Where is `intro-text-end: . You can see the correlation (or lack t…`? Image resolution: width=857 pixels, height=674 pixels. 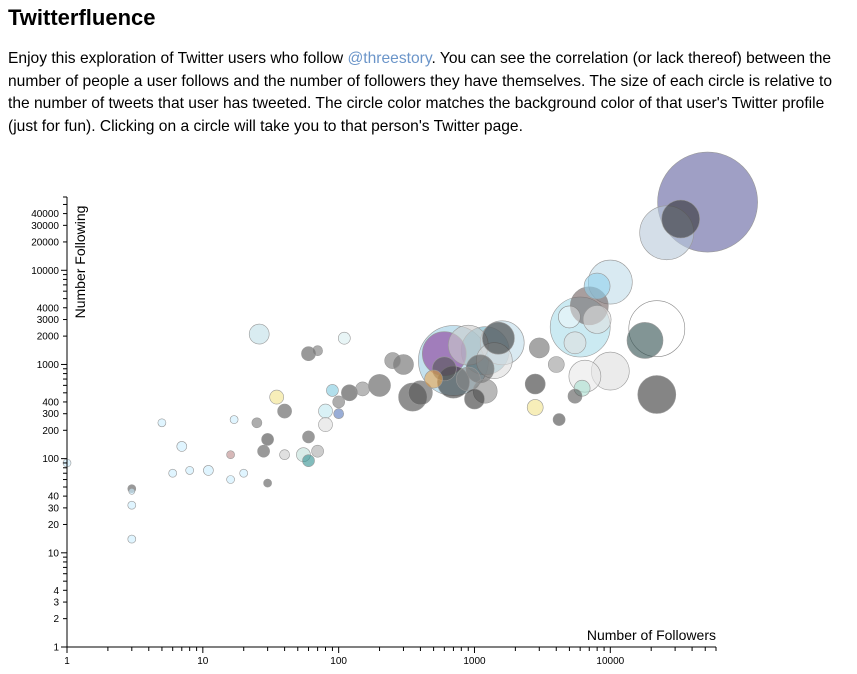 intro-text-end: . You can see the correlation (or lack t… is located at coordinates (420, 92).